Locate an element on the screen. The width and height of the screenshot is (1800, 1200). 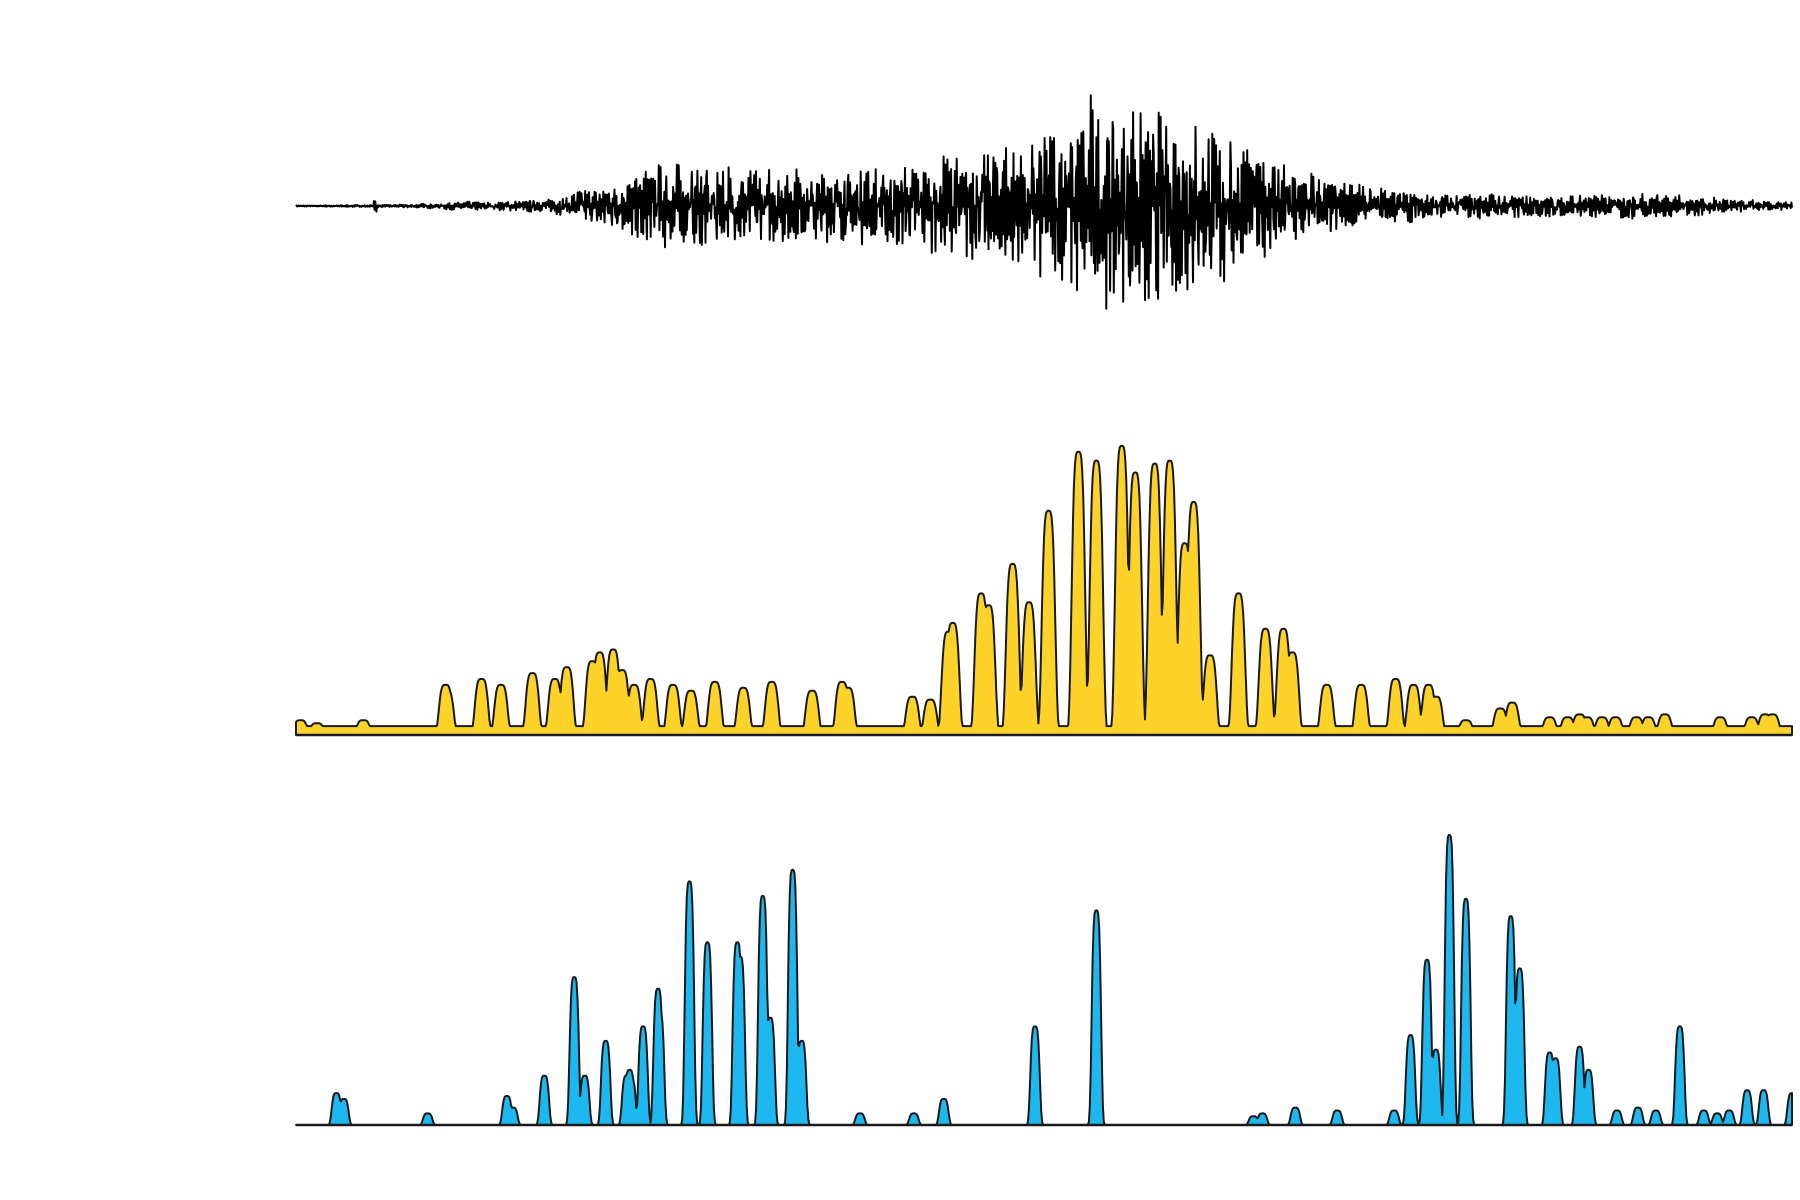
waveform-chart is located at coordinates (1044, 202).